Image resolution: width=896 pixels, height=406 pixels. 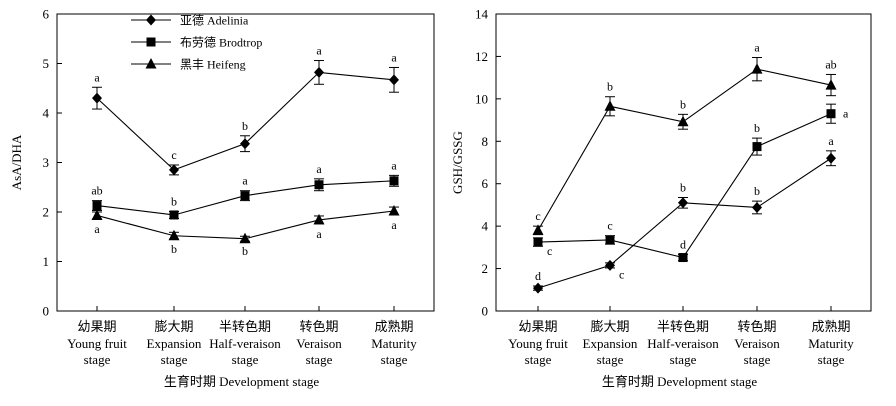 What do you see at coordinates (46, 63) in the screenshot?
I see `y-tick-label: 5` at bounding box center [46, 63].